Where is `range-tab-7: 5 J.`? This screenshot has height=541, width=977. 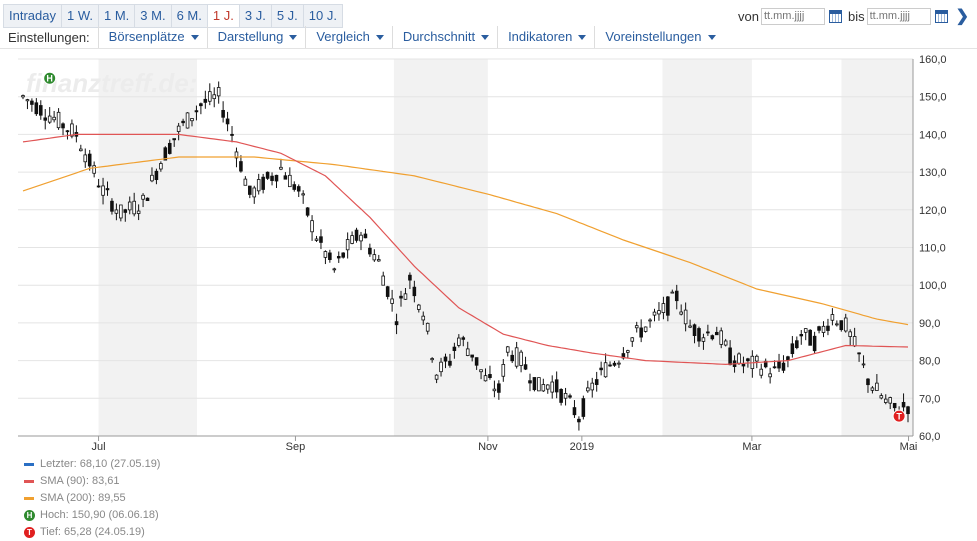 range-tab-7: 5 J. is located at coordinates (288, 16).